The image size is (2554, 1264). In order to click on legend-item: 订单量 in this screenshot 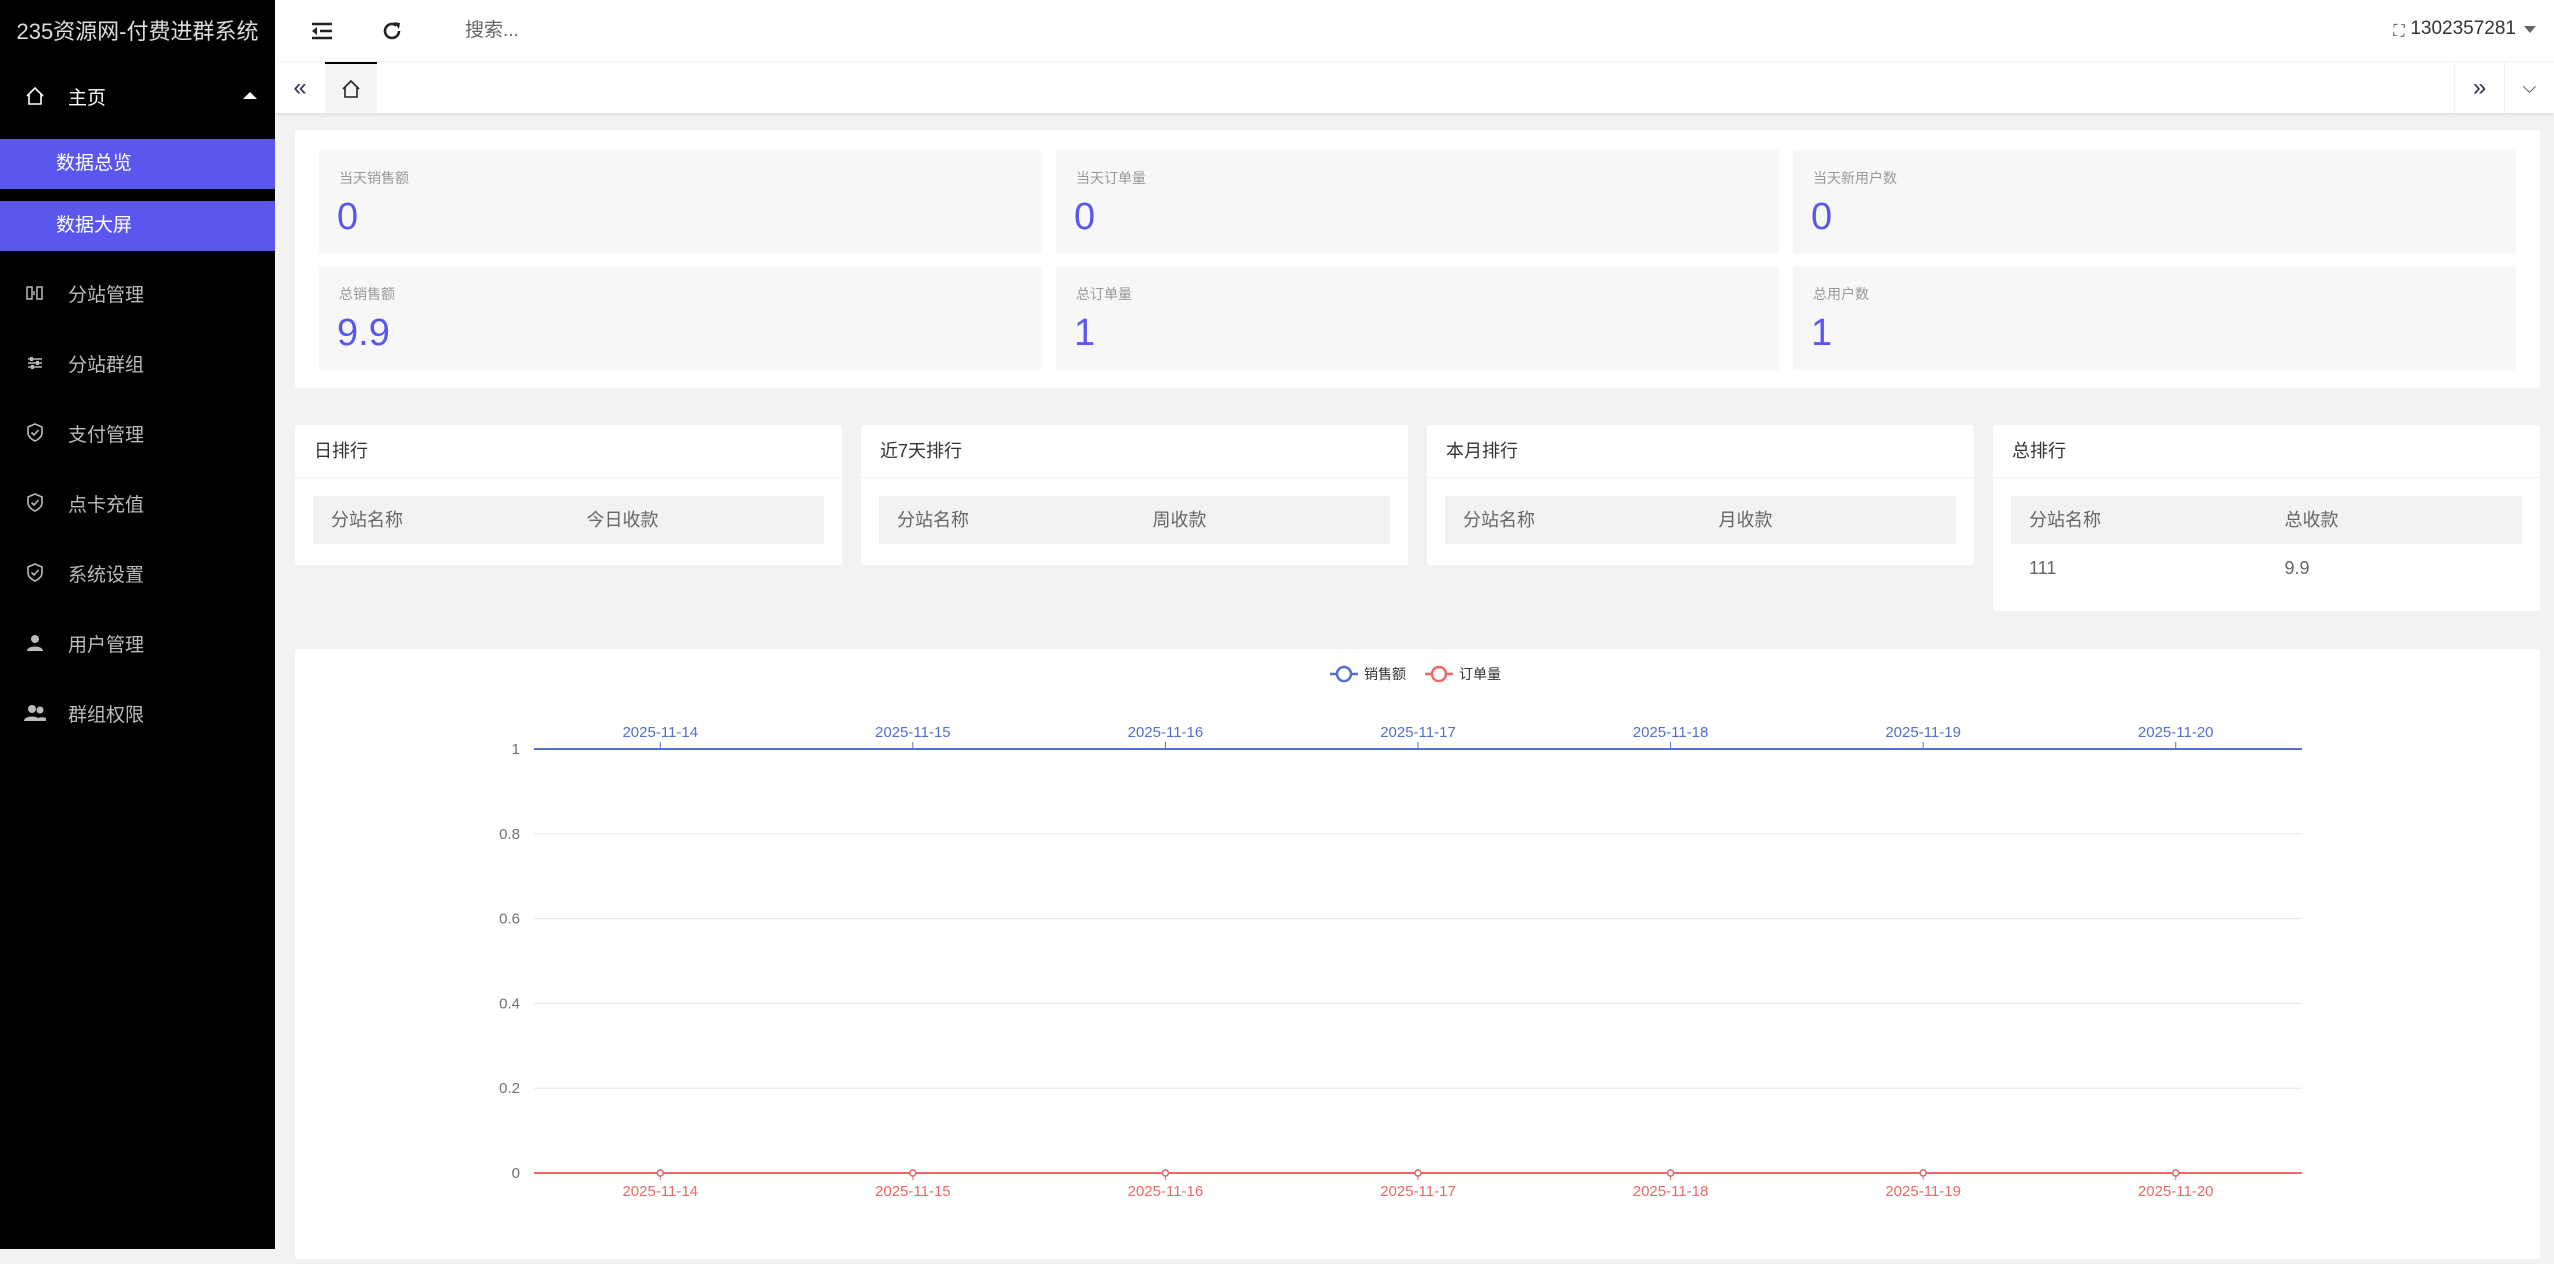, I will do `click(1463, 674)`.